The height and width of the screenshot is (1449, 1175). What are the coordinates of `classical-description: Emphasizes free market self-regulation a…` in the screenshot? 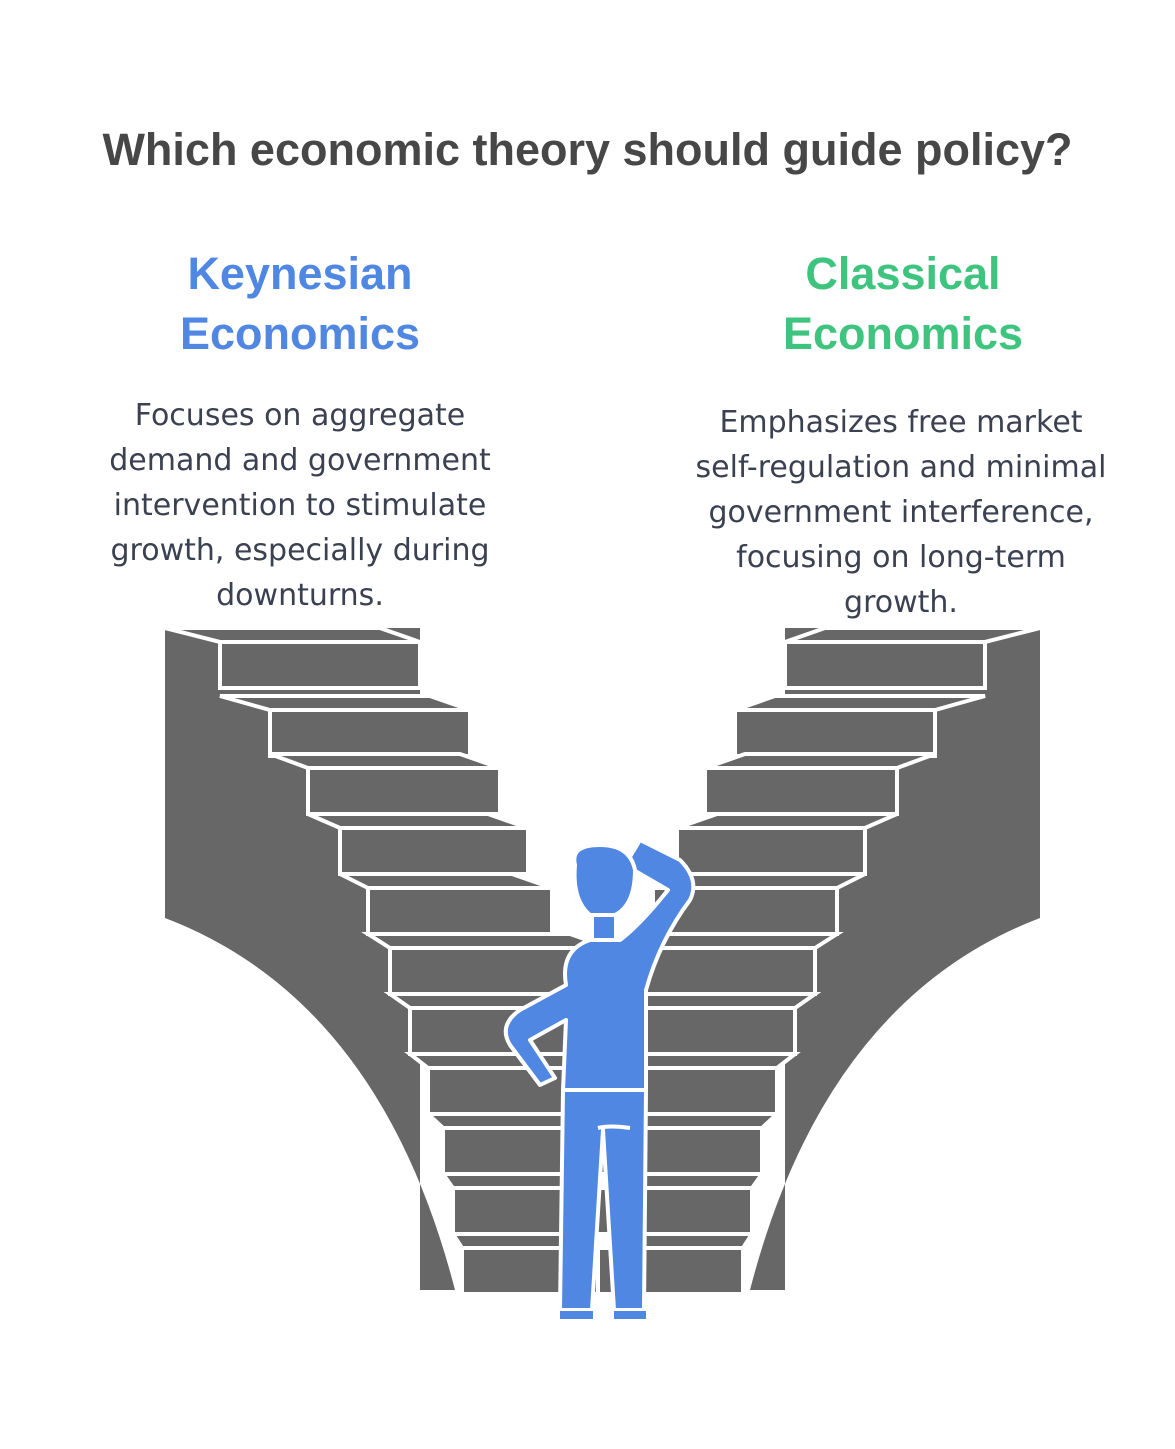 It's located at (901, 512).